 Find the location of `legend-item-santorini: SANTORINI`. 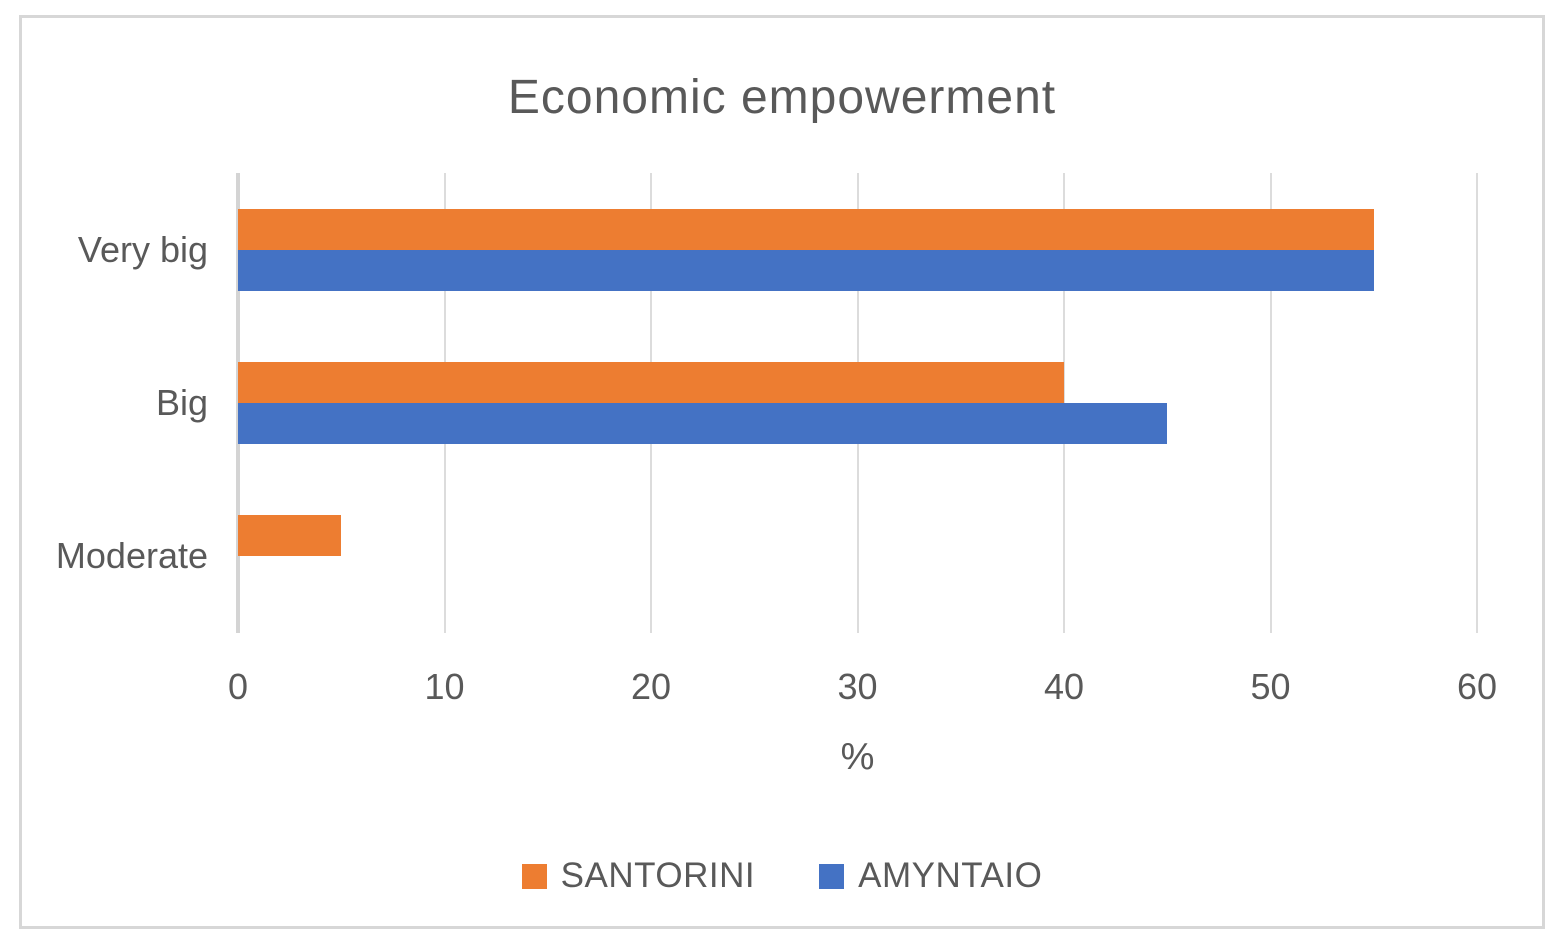

legend-item-santorini: SANTORINI is located at coordinates (638, 876).